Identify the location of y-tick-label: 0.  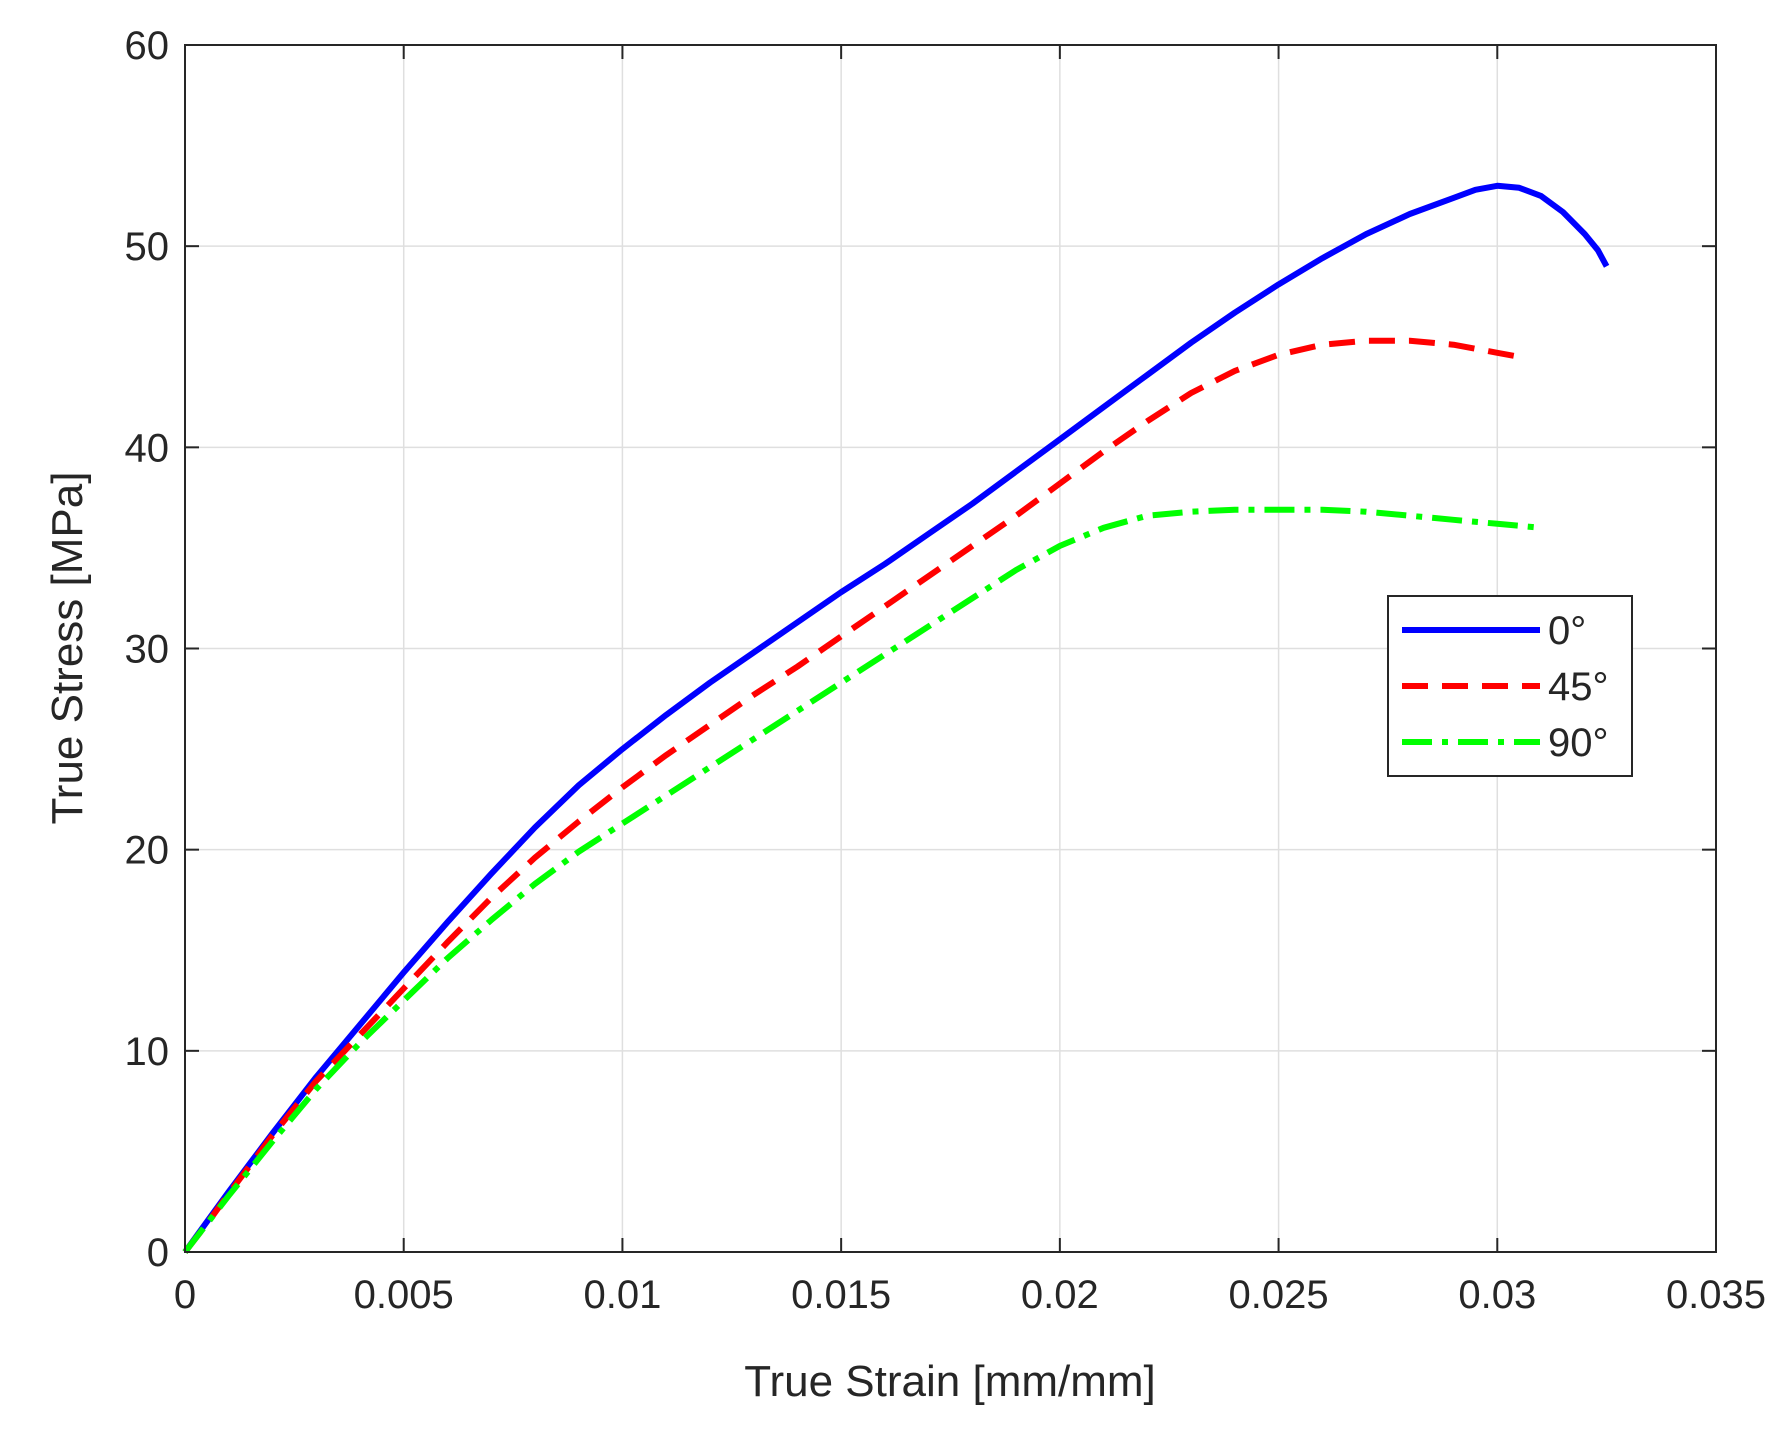
(158, 1253).